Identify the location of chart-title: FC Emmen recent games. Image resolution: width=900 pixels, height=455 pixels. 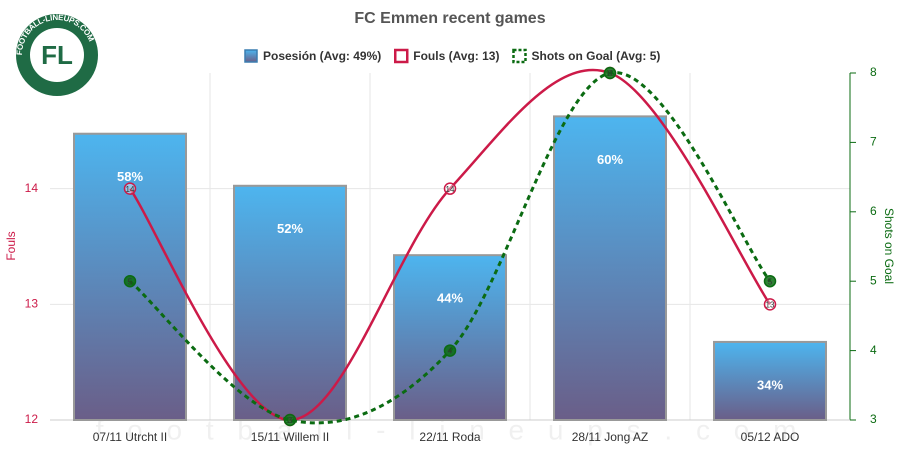
(449, 18).